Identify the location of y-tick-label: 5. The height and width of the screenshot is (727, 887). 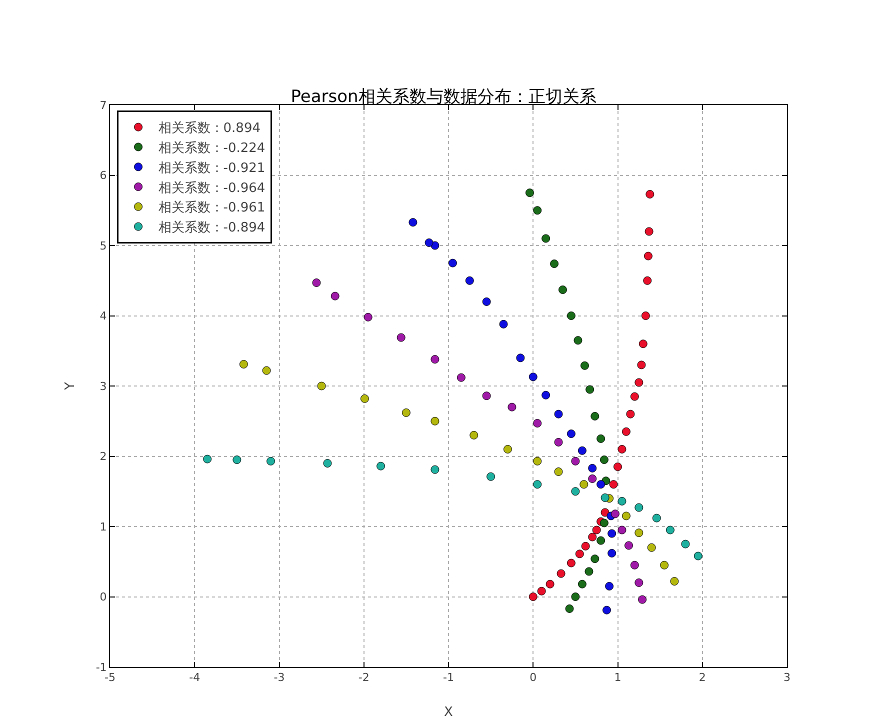
(103, 245).